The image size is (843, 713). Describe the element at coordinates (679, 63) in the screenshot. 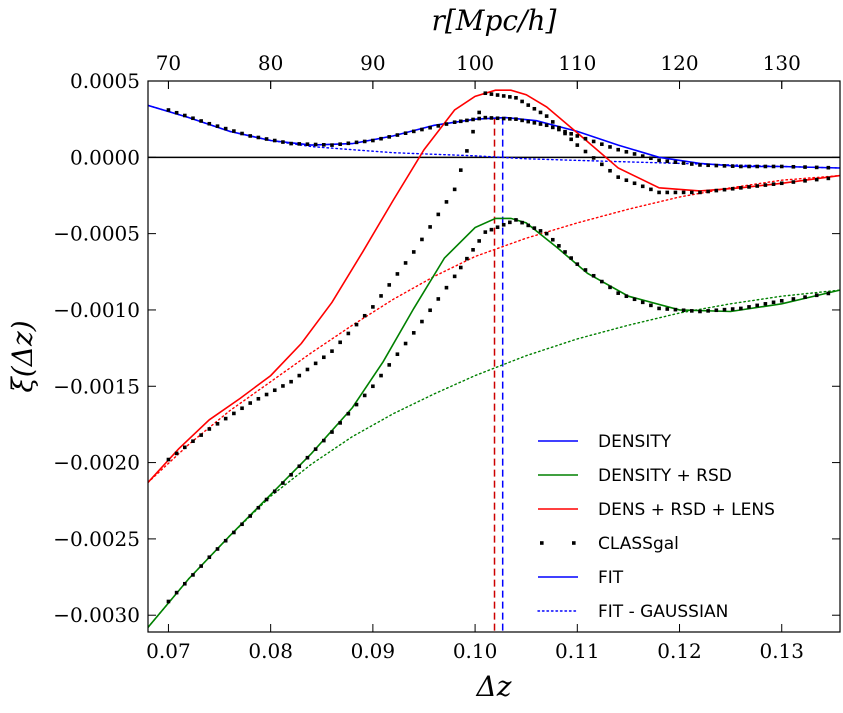

I see `top-axis-tick-label: 120` at that location.